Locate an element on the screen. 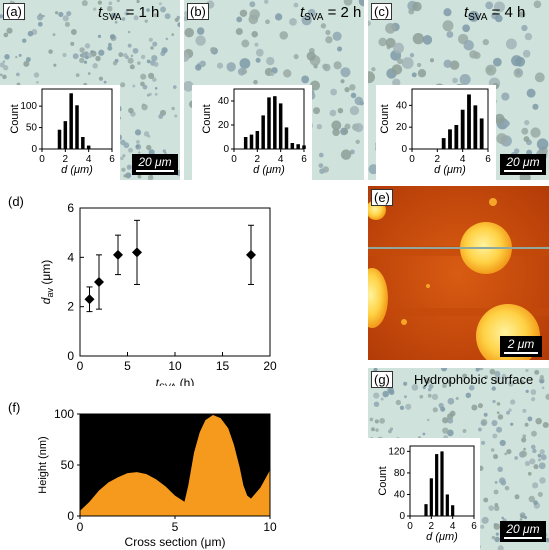 The height and width of the screenshot is (550, 549). droplet-left is located at coordinates (378, 298).